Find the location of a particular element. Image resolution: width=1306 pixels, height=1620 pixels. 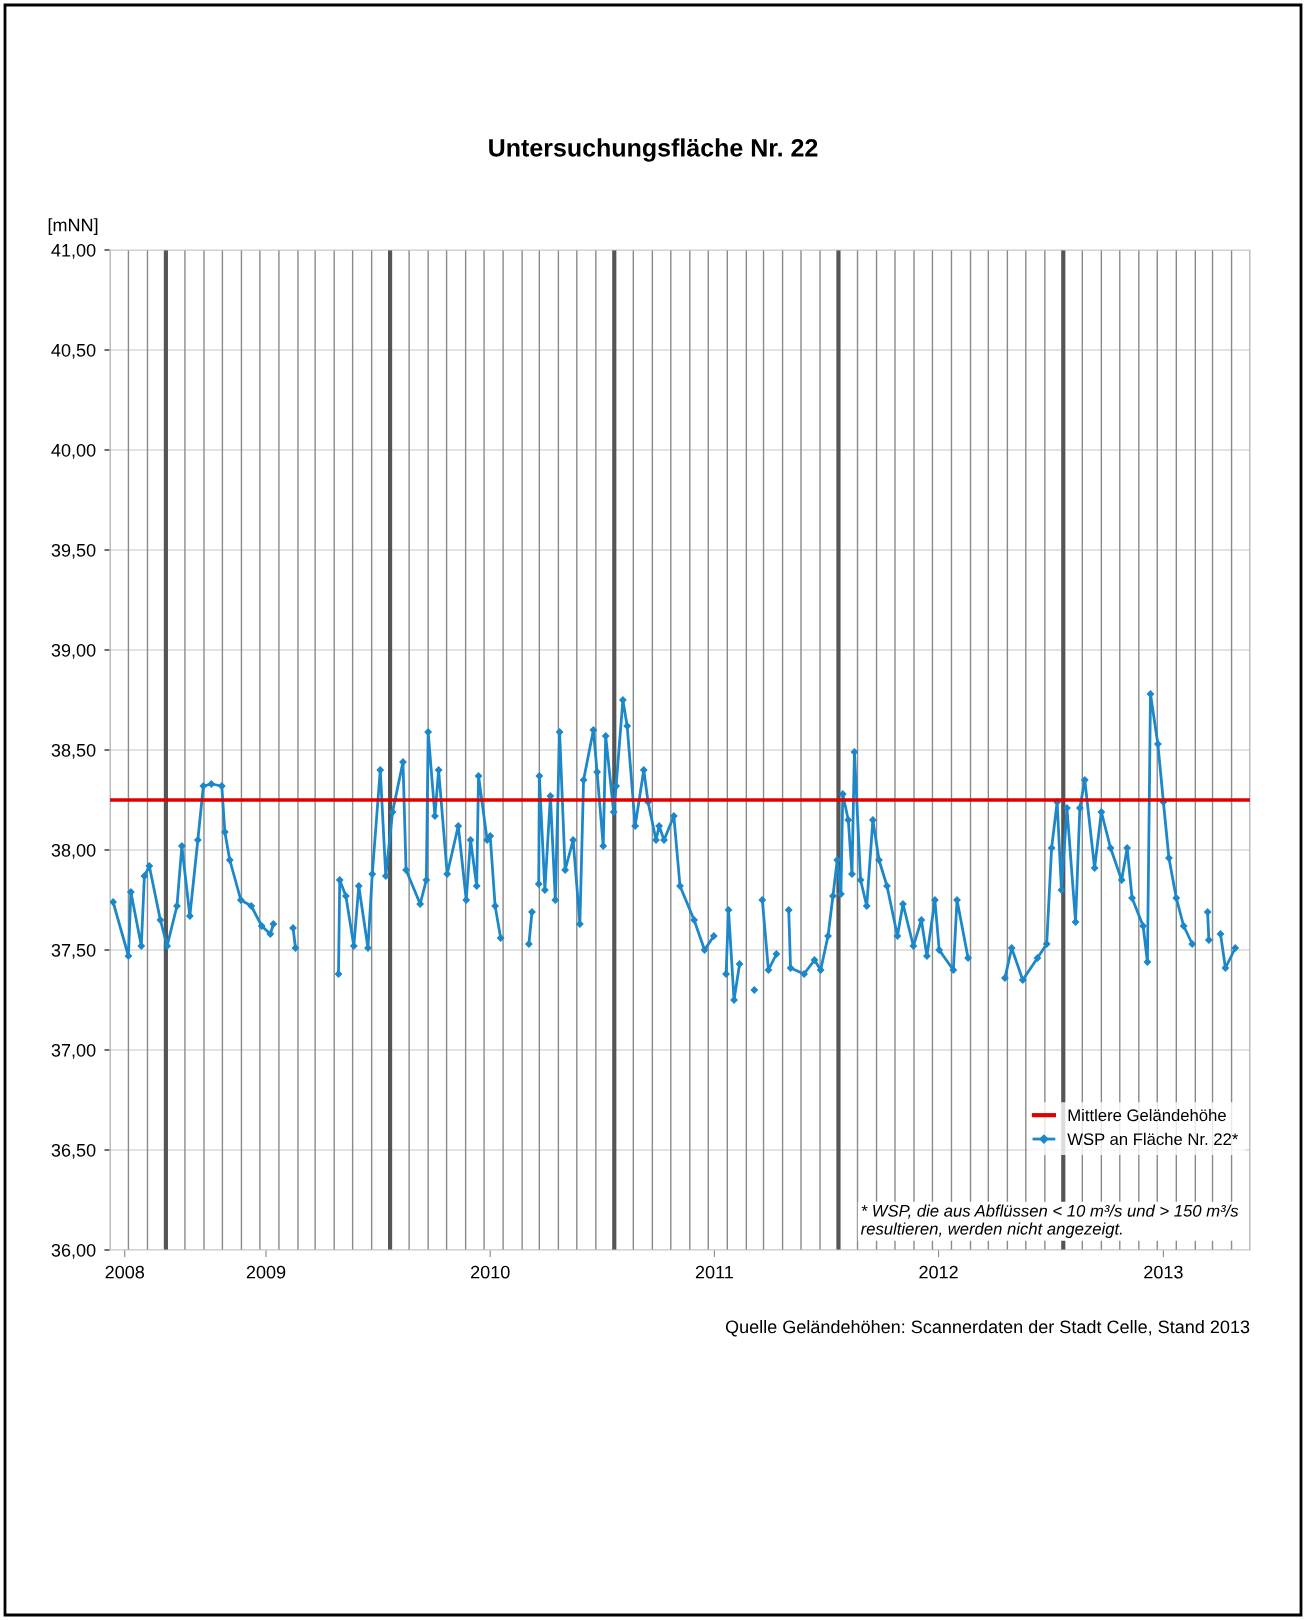

x-tick-label: 2011 is located at coordinates (714, 1272).